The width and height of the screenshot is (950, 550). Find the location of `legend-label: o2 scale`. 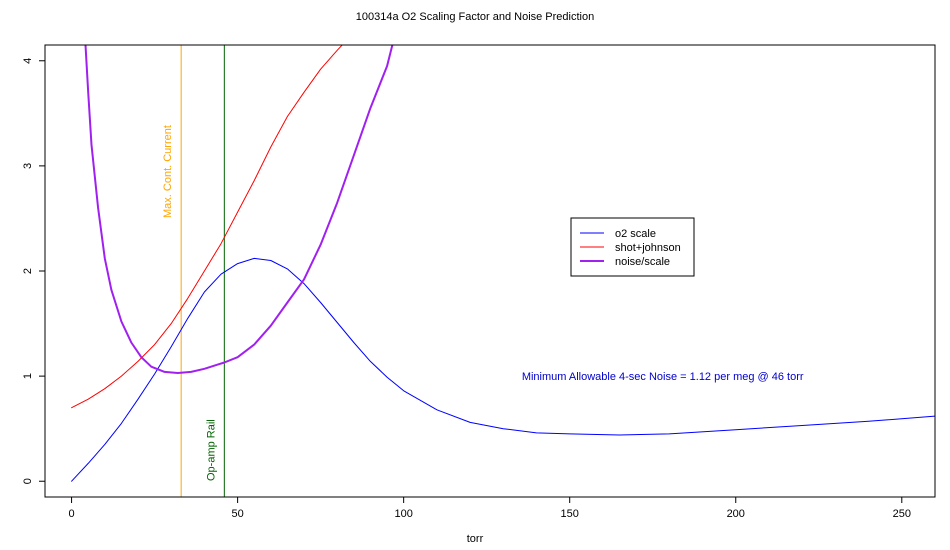

legend-label: o2 scale is located at coordinates (635, 234).